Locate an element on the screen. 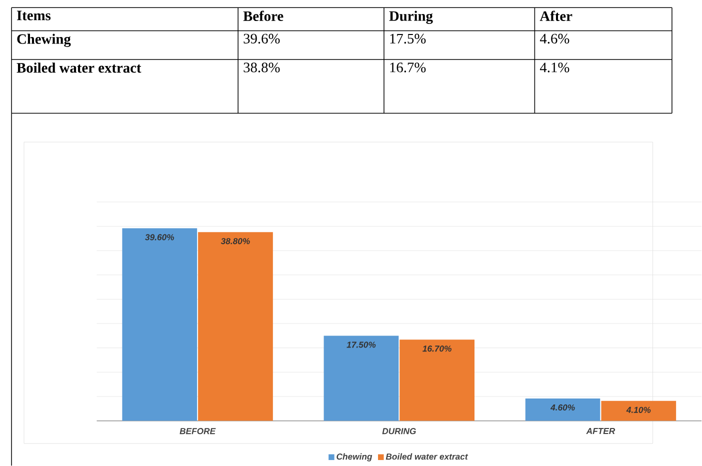 The image size is (702, 466). text: Before is located at coordinates (263, 16).